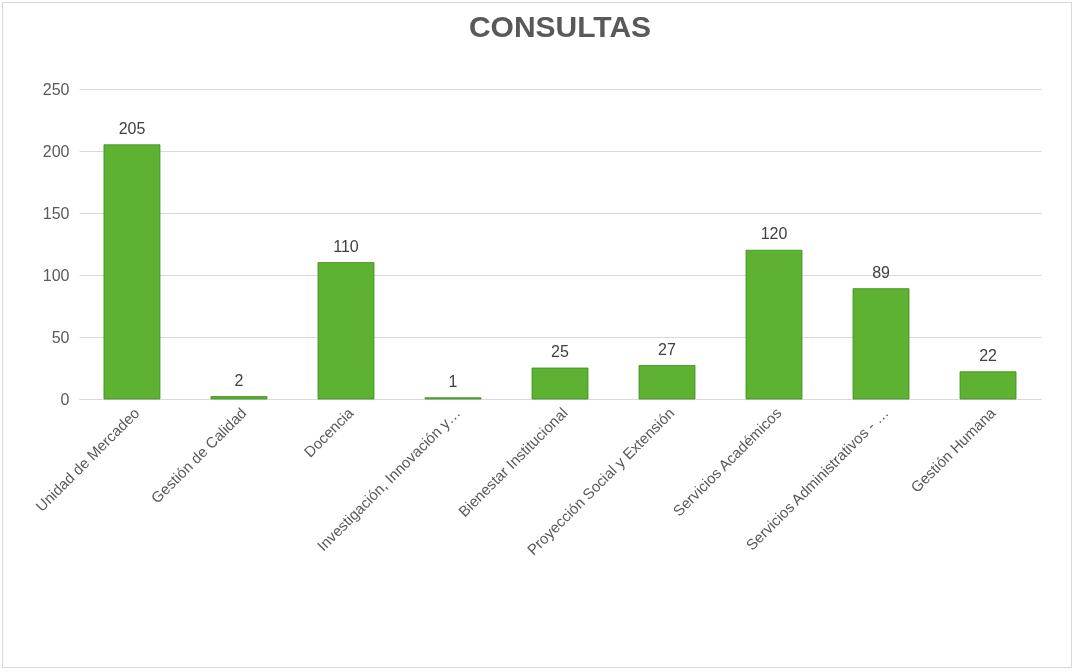  I want to click on data-label: 205, so click(132, 128).